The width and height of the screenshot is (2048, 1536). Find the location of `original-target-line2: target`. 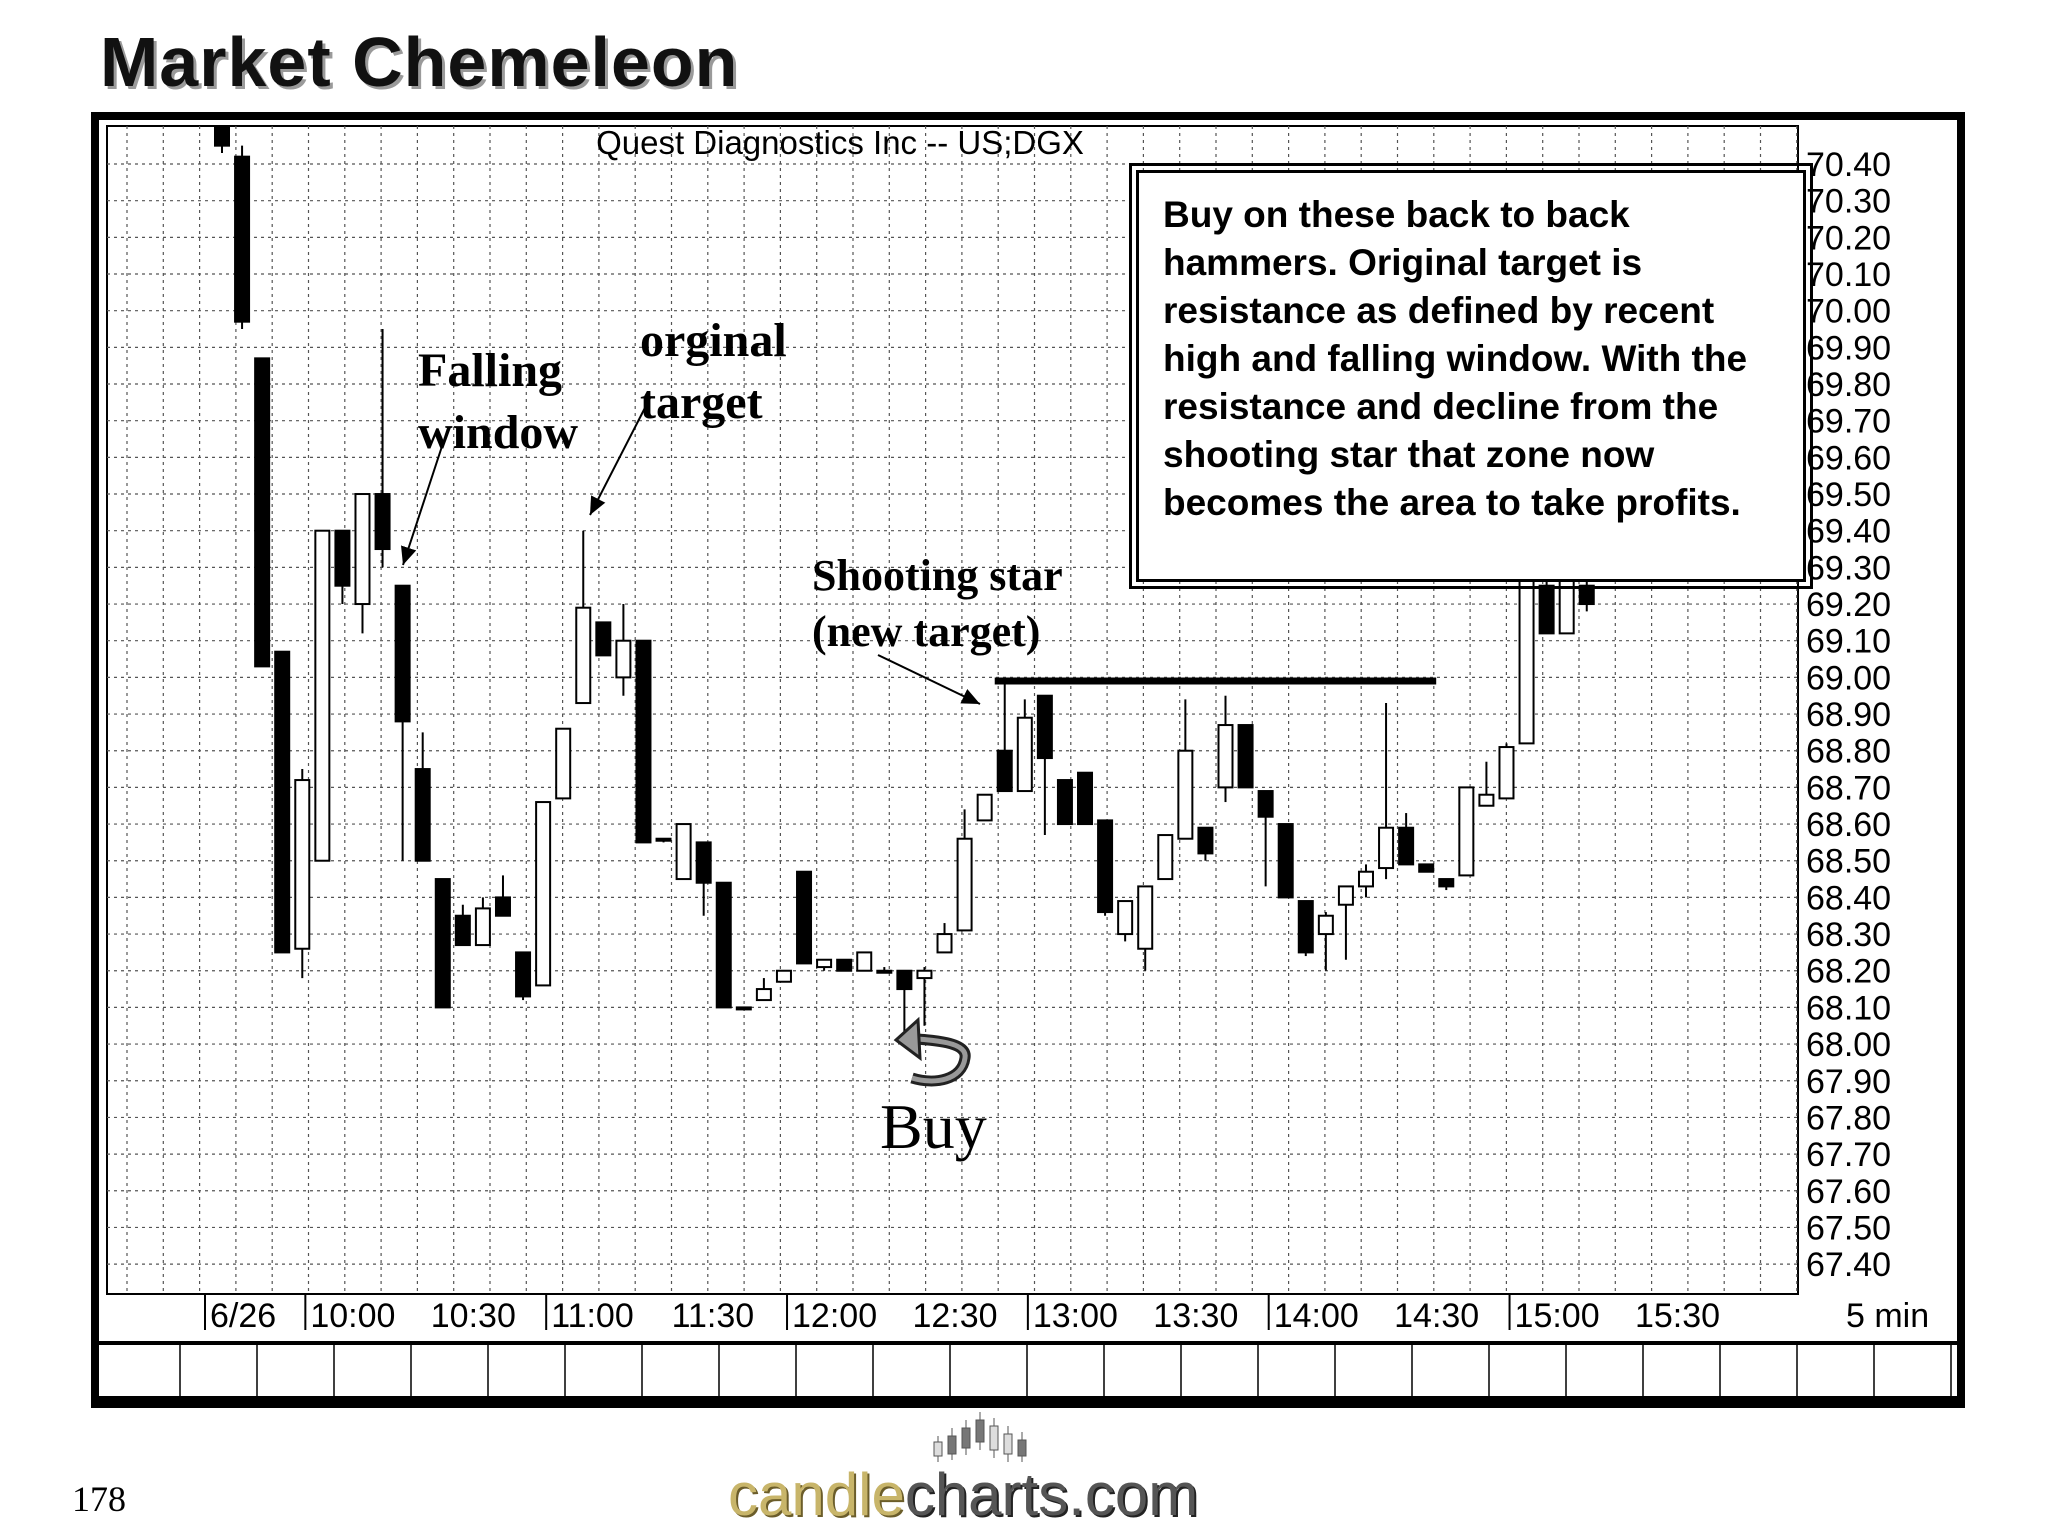

original-target-line2: target is located at coordinates (701, 402).